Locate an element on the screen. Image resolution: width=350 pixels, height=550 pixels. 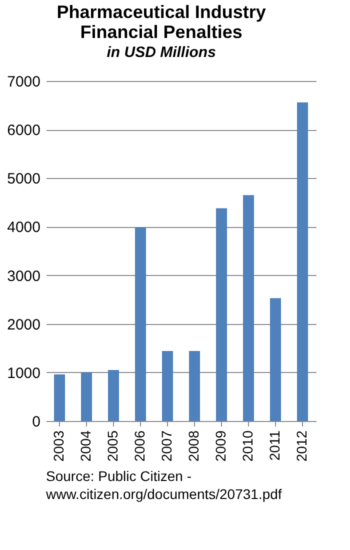
text: www.citizen.org/documents/20731.pdf is located at coordinates (163, 494).